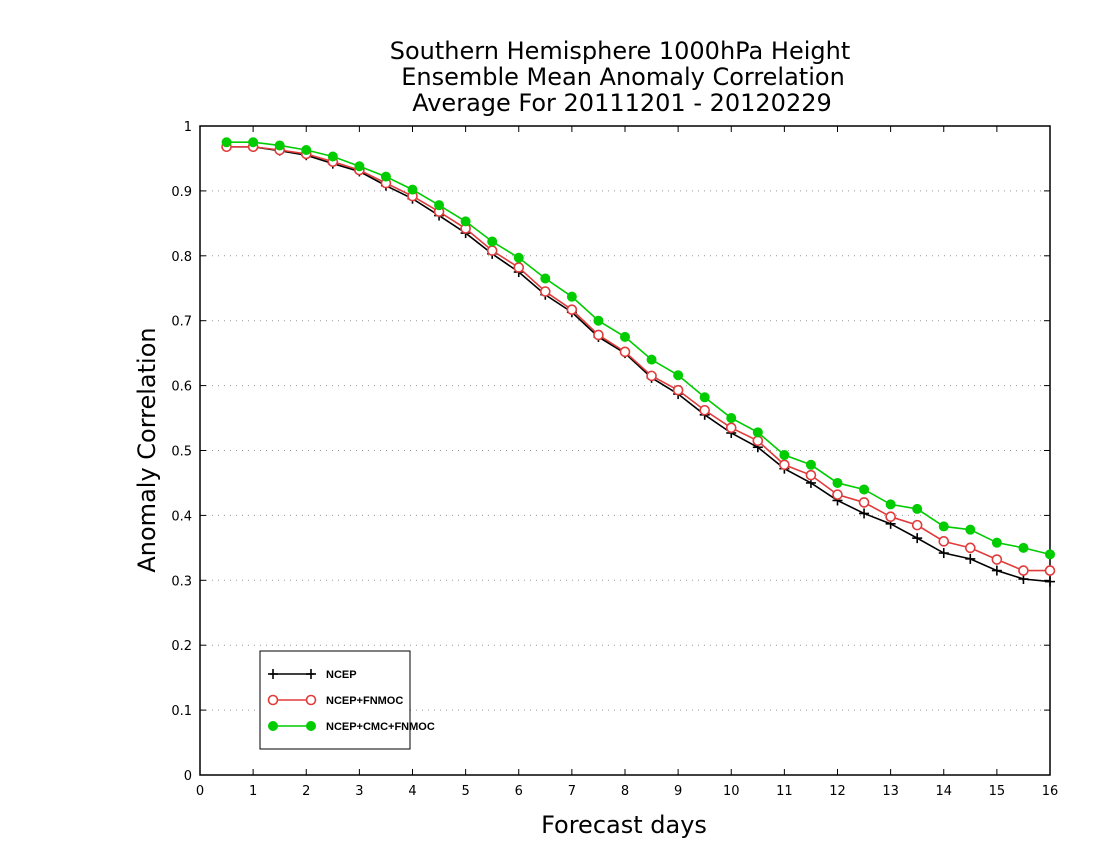  I want to click on x-tick-label: 14, so click(943, 791).